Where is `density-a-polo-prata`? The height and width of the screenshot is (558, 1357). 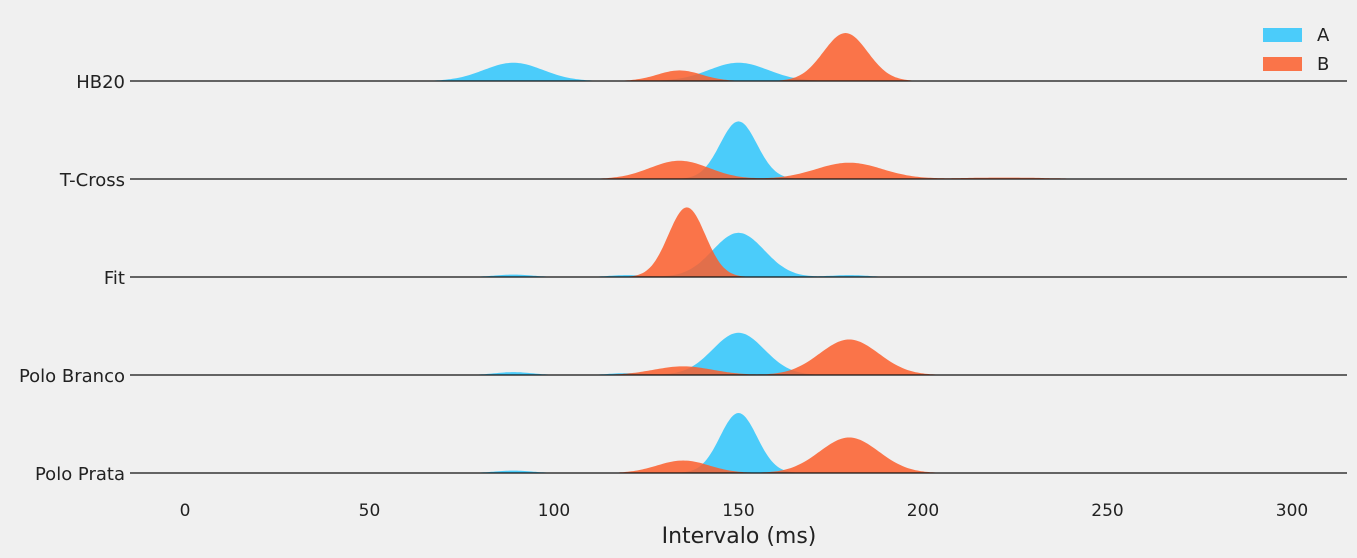
density-a-polo-prata is located at coordinates (738, 443).